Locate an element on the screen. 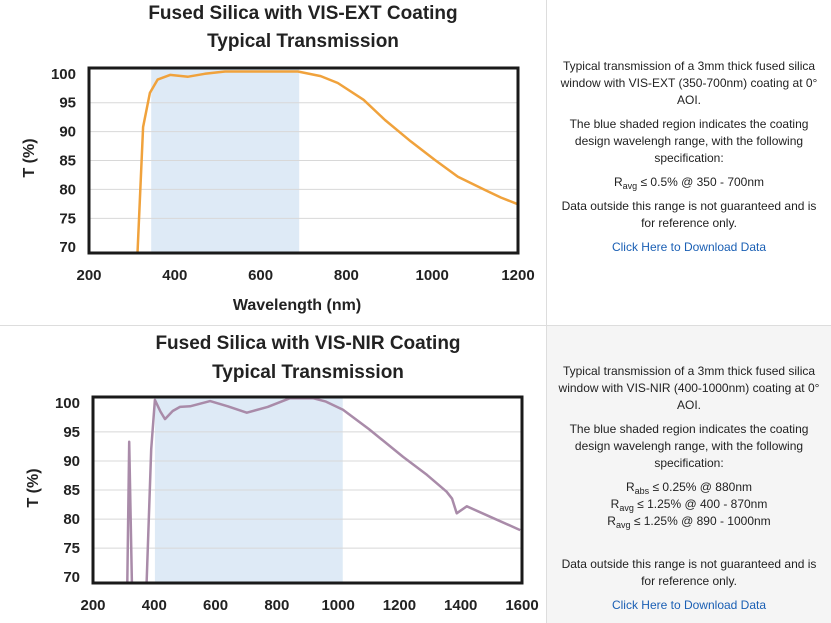  spec-line: Ravg ≤ 1.25% @ 890 - 1000nm is located at coordinates (689, 522).